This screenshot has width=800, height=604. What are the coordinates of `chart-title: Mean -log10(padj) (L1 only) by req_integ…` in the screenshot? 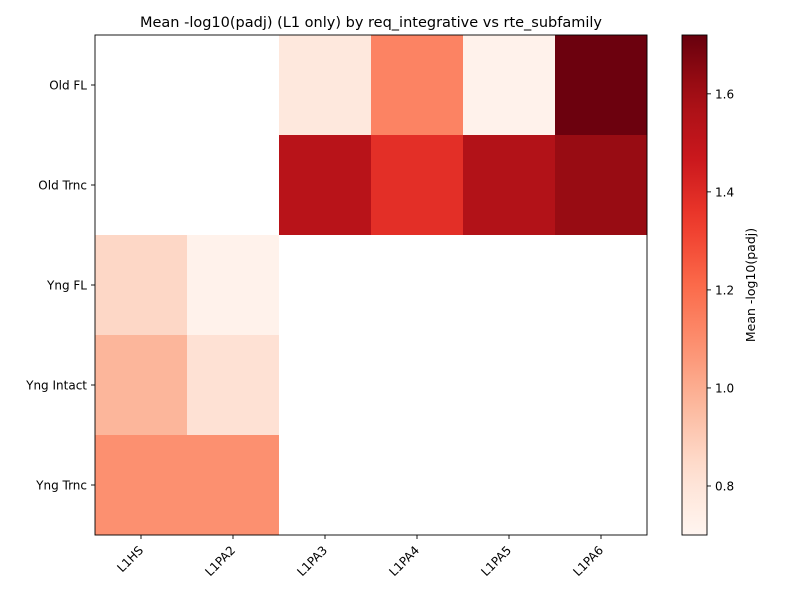 It's located at (371, 23).